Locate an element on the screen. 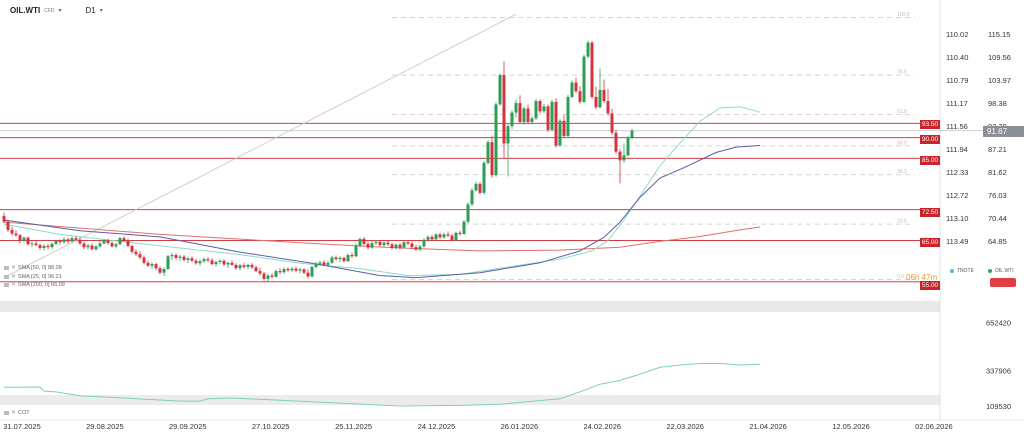 This screenshot has width=1024, height=434. secondary-axis-tick: 110.02 is located at coordinates (957, 34).